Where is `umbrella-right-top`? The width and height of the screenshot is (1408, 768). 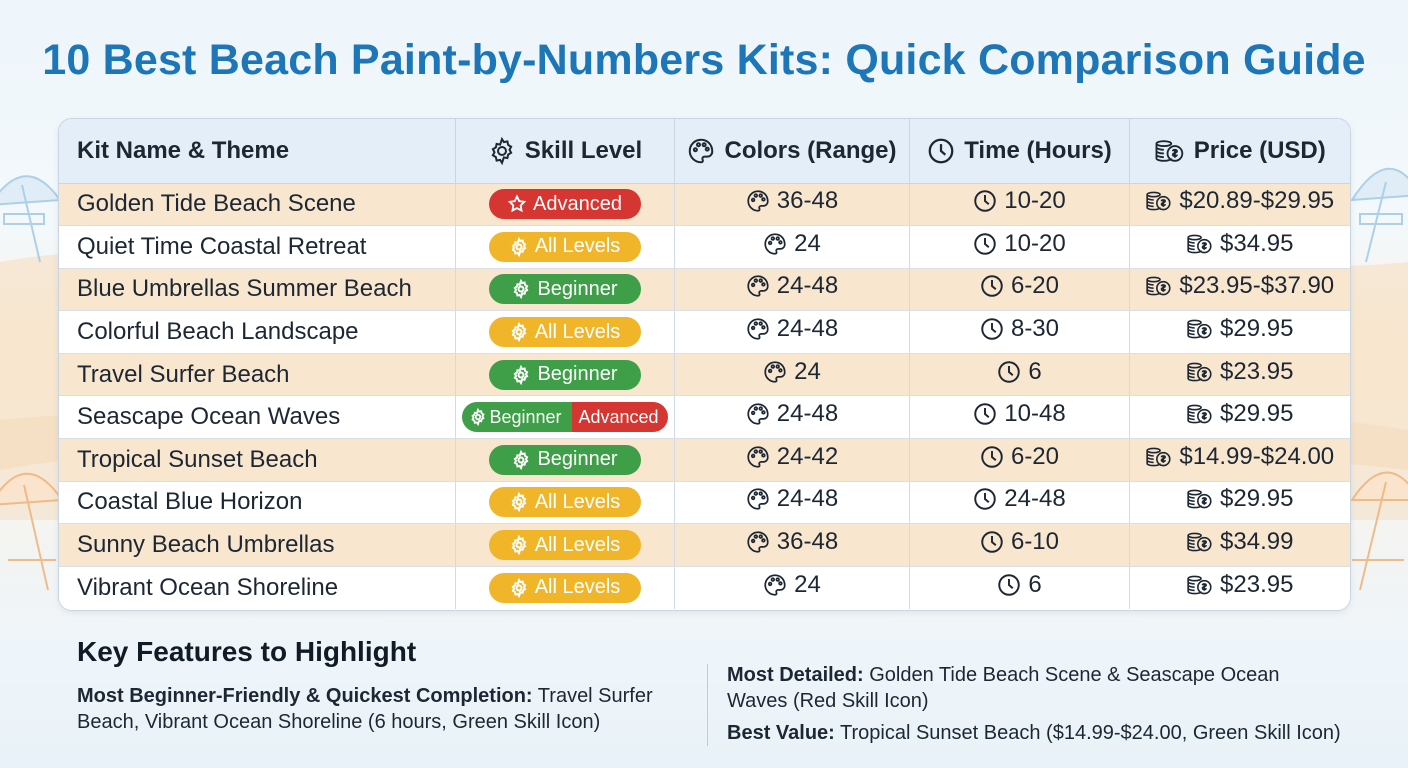
umbrella-right-top is located at coordinates (1379, 215).